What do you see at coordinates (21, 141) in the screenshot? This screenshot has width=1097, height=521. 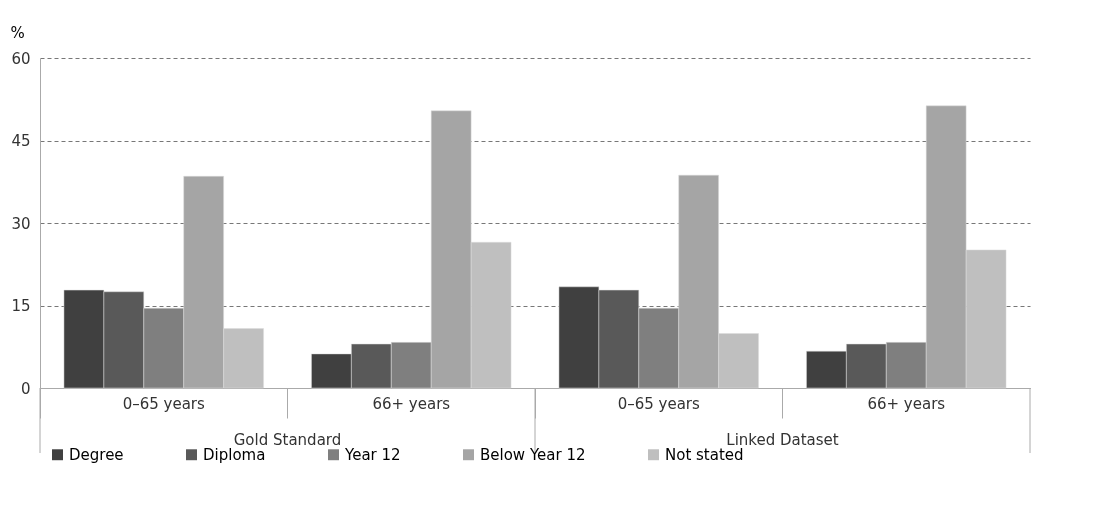 I see `y-tick-label: 45` at bounding box center [21, 141].